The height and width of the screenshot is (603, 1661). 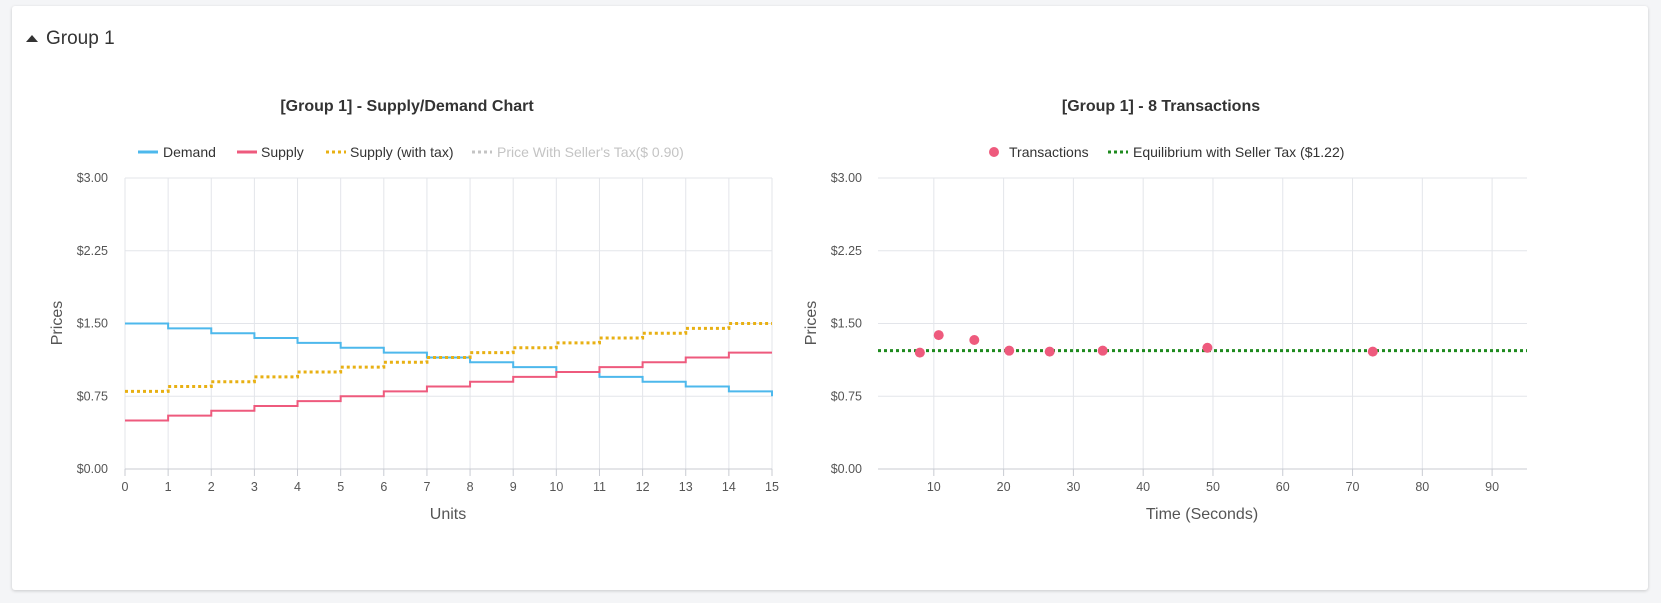 I want to click on series-supply-with-tax--line, so click(x=448, y=357).